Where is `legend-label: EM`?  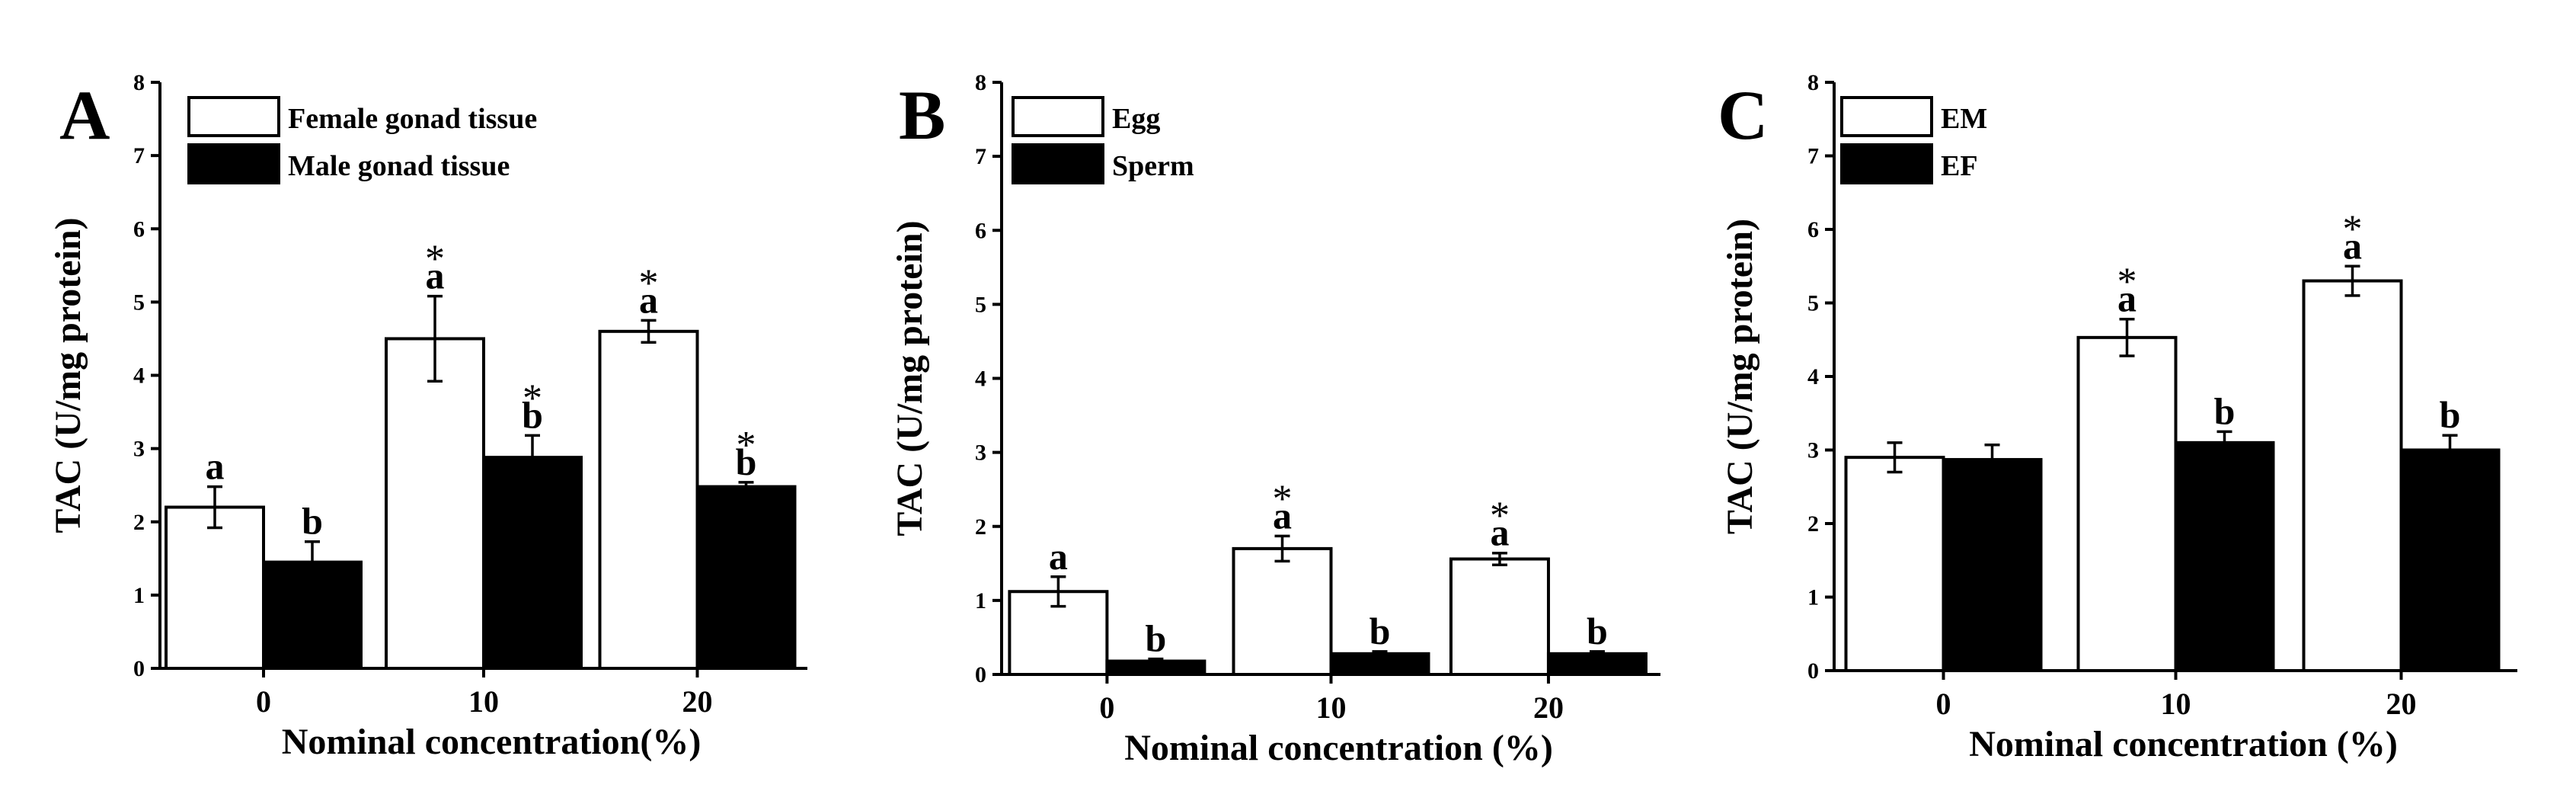 legend-label: EM is located at coordinates (1964, 119).